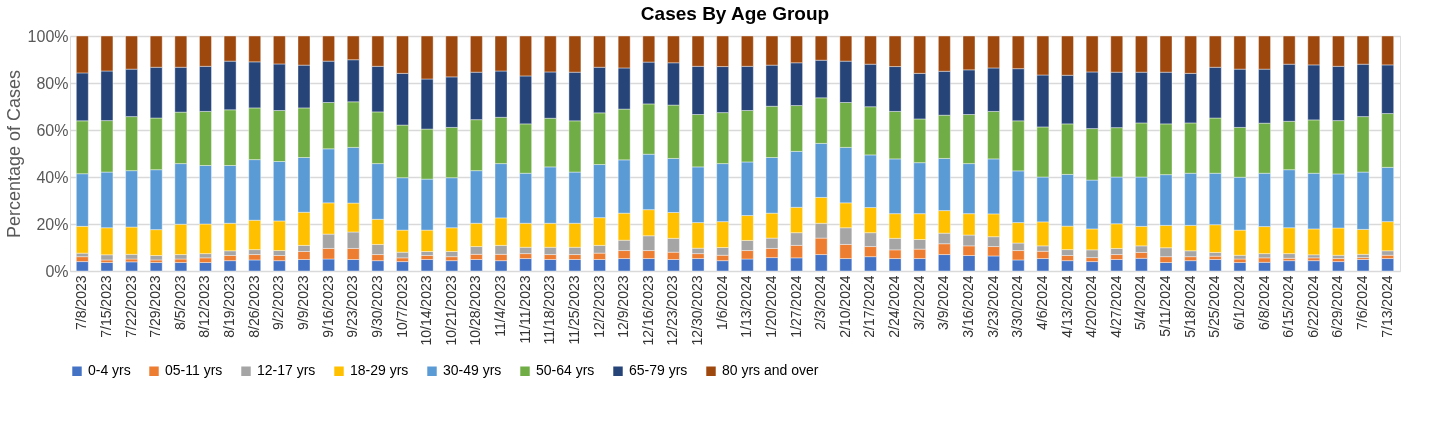  Describe the element at coordinates (1066, 306) in the screenshot. I see `x-tick-label: 4/13/2024` at that location.